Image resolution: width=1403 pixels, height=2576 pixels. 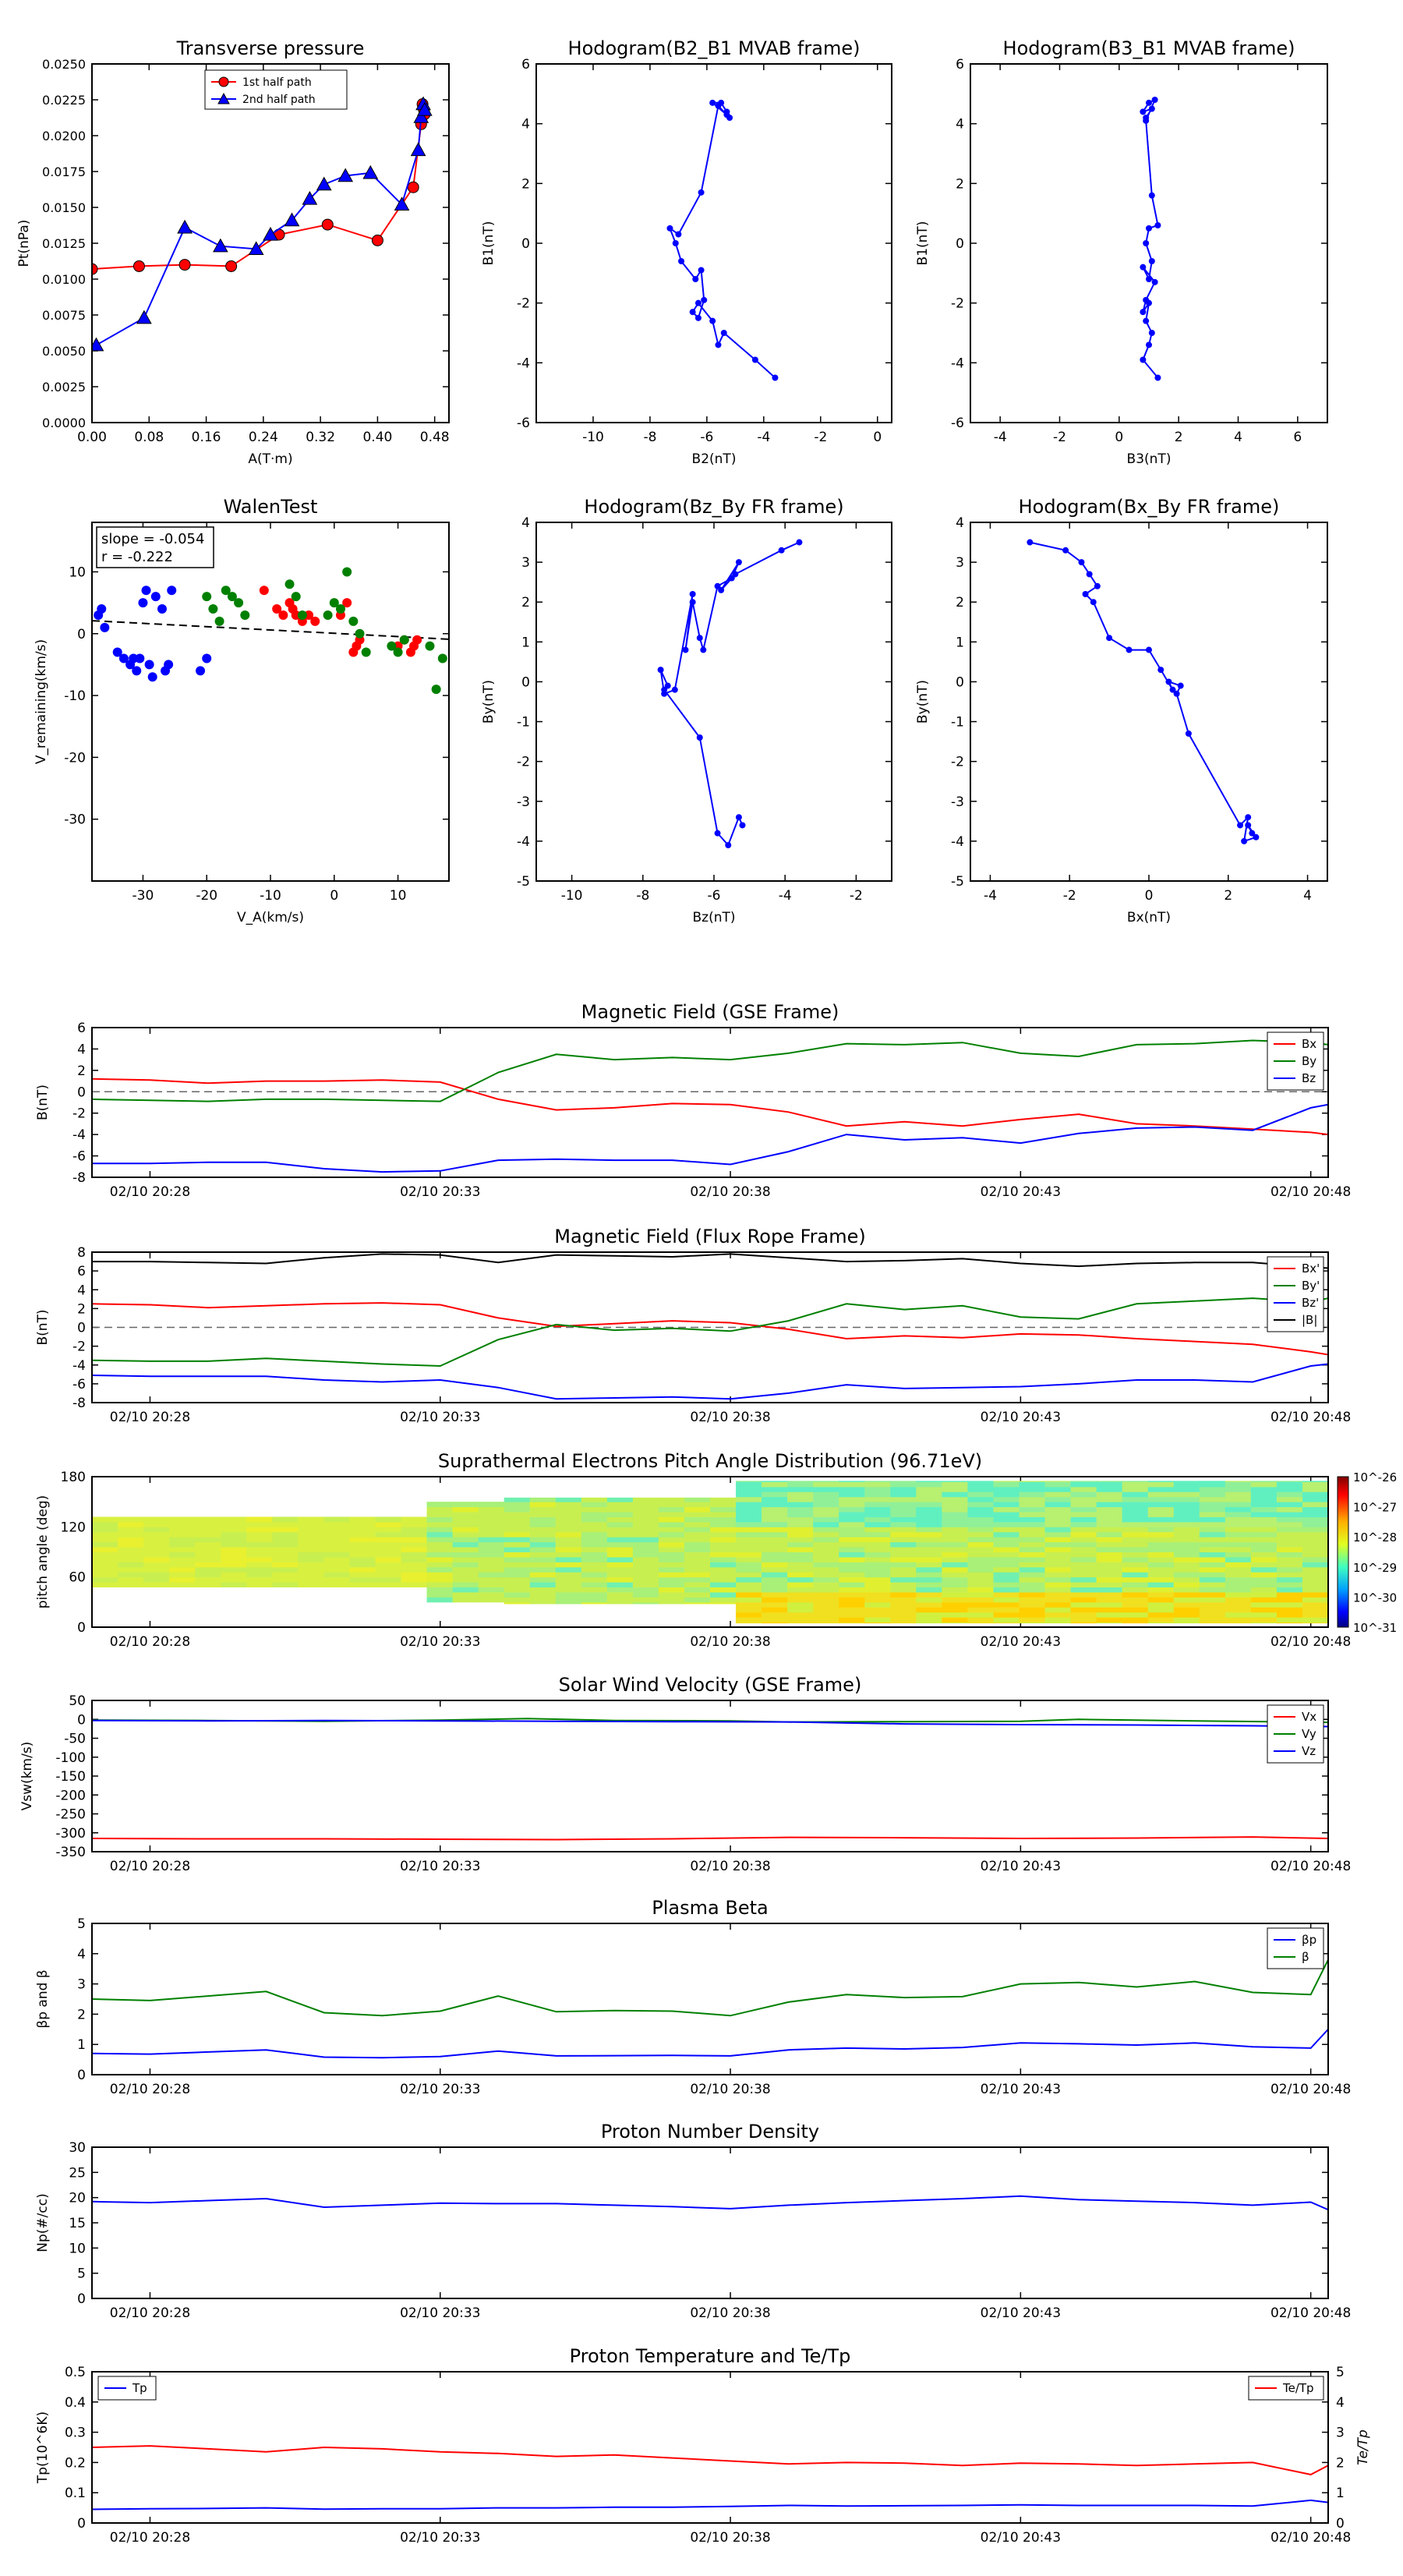 What do you see at coordinates (70, 1795) in the screenshot?
I see `y-tick-label: -200` at bounding box center [70, 1795].